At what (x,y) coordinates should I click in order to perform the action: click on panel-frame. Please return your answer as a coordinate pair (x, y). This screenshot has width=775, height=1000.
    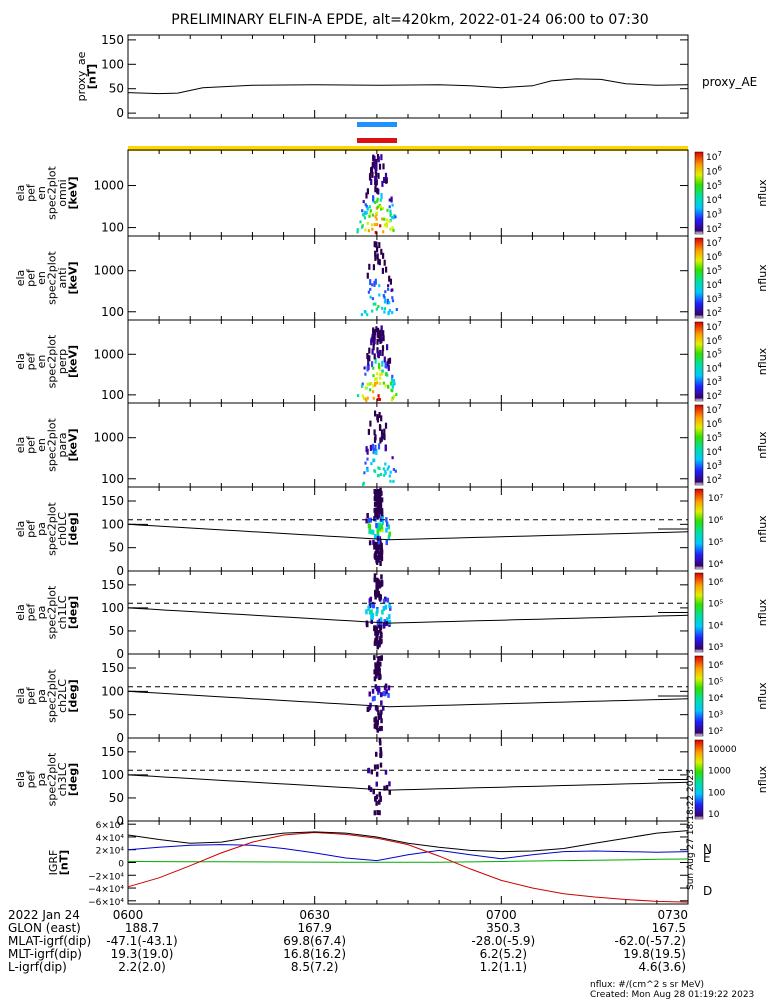
    Looking at the image, I should click on (408, 278).